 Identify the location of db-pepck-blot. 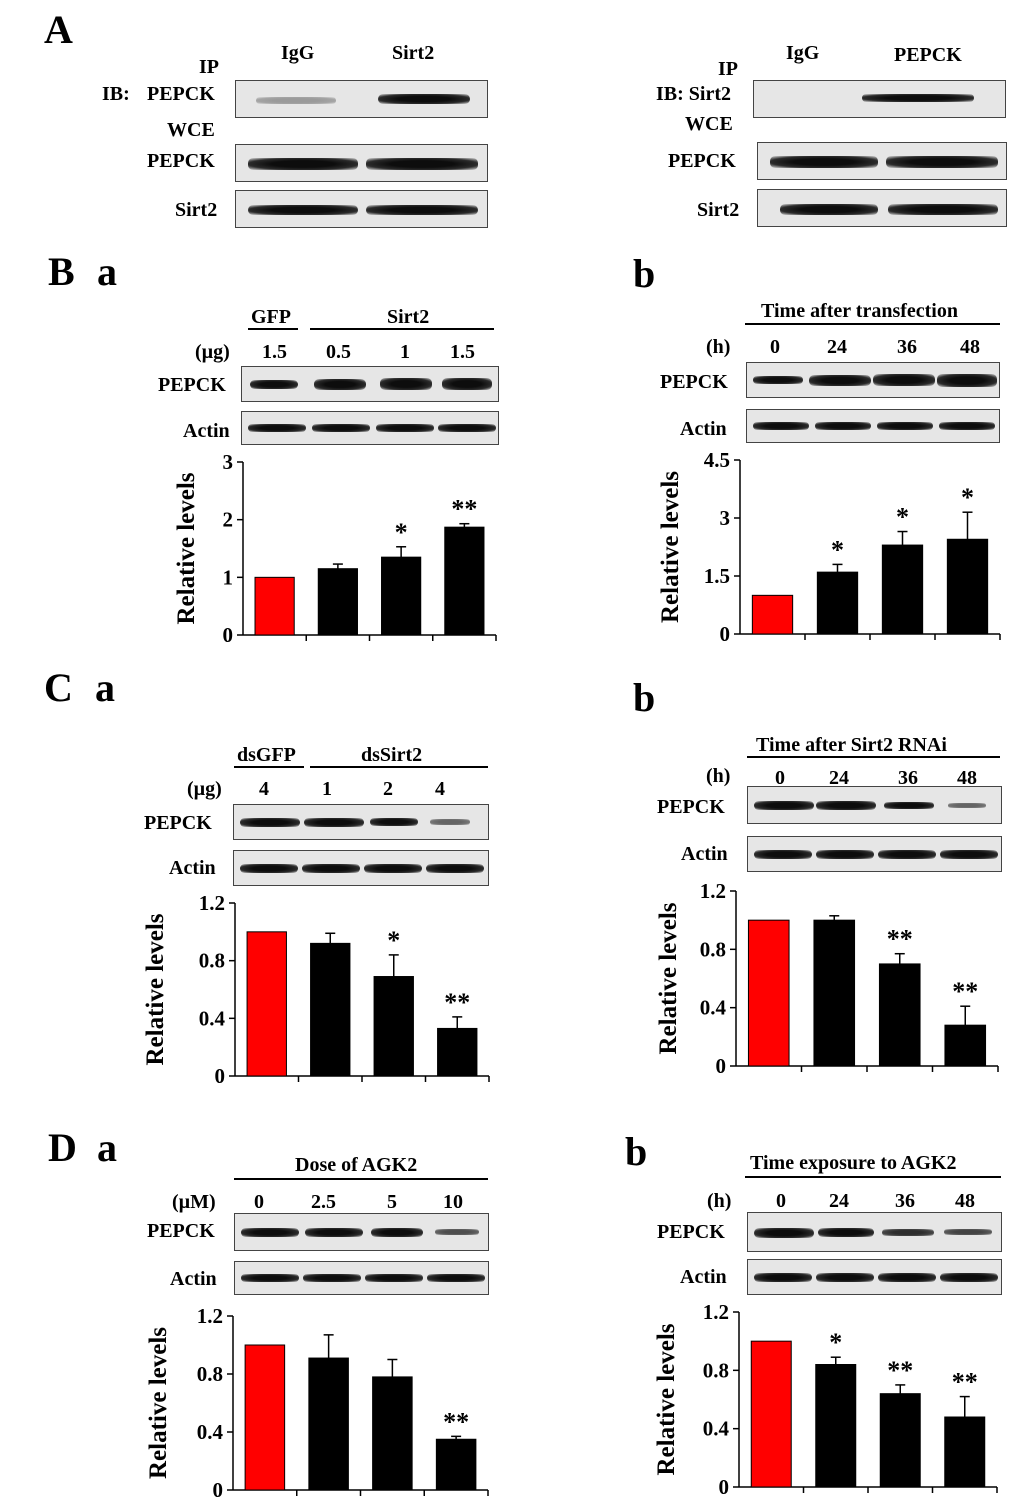
(874, 1232).